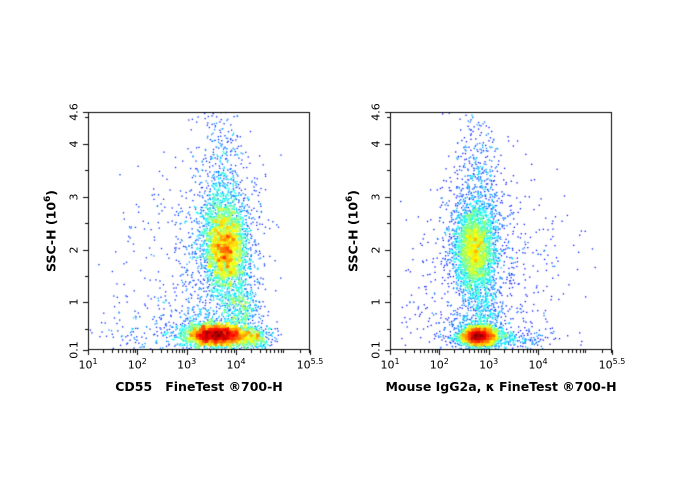 The image size is (688, 490). I want to click on y-tick-label: 3, so click(376, 197).